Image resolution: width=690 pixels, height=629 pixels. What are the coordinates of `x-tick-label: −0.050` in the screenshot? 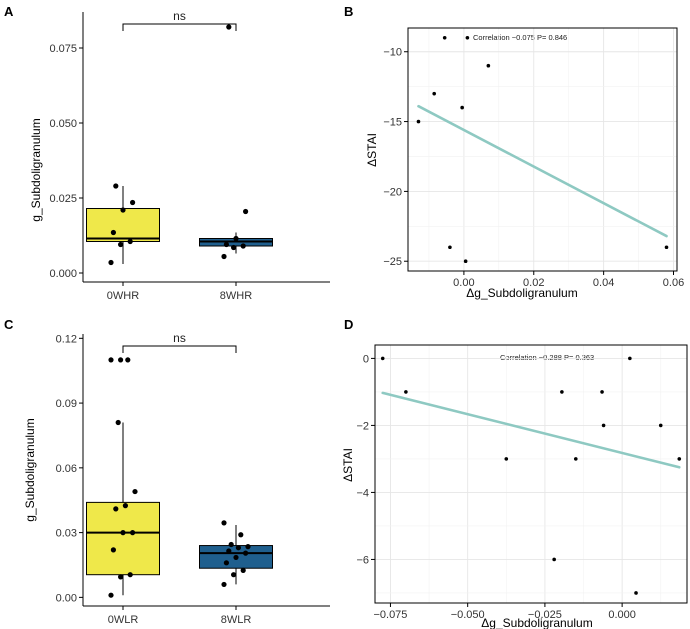 It's located at (468, 615).